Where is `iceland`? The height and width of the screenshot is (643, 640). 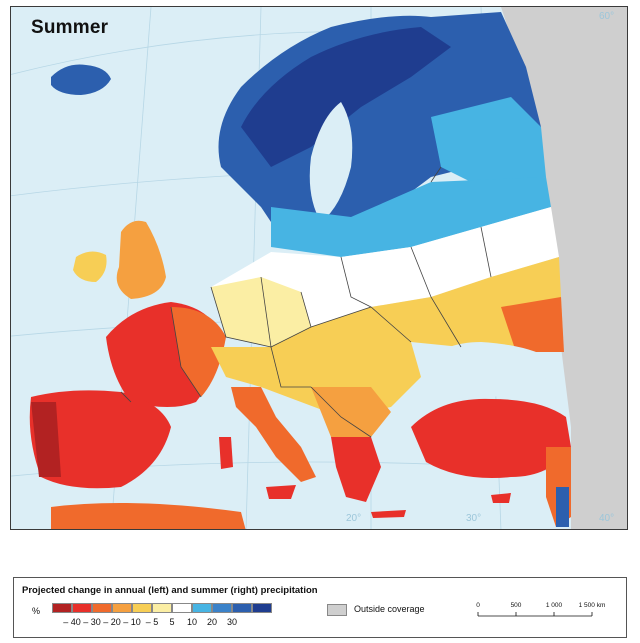 iceland is located at coordinates (81, 79).